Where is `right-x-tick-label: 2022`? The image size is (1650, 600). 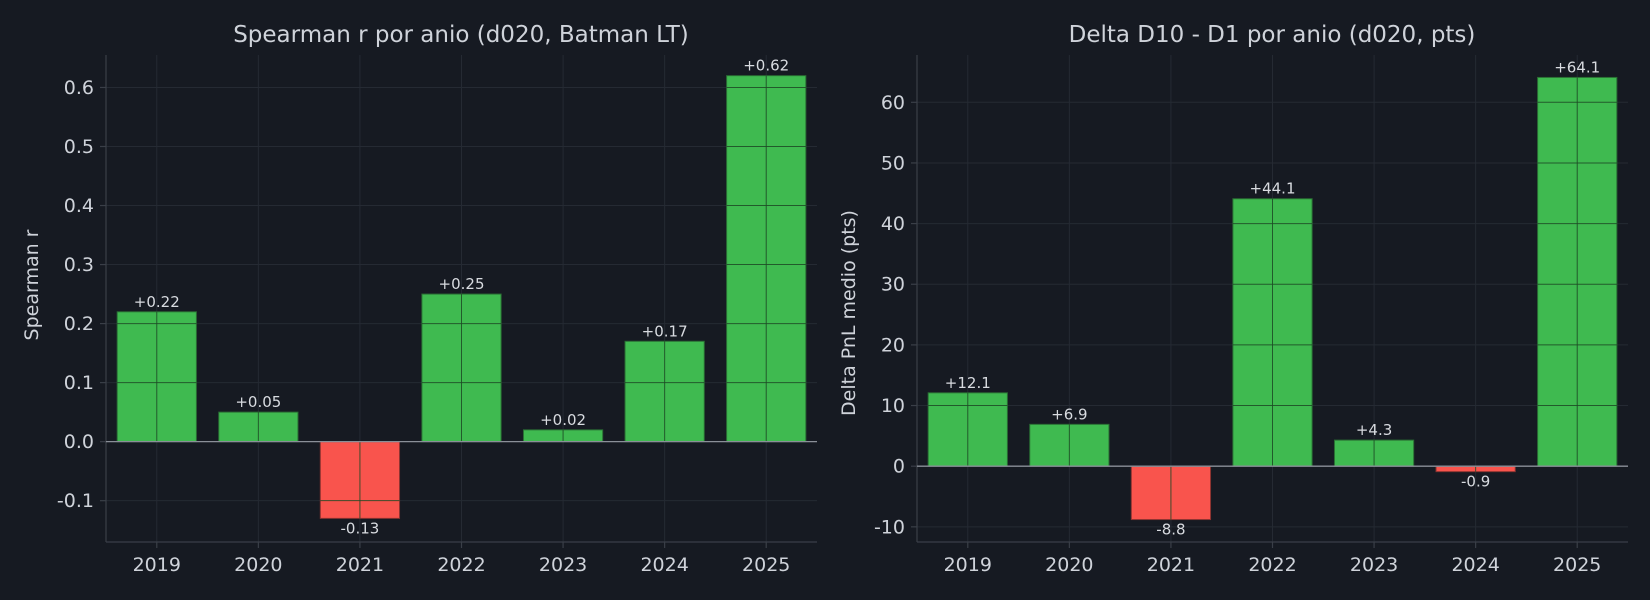 right-x-tick-label: 2022 is located at coordinates (1272, 565).